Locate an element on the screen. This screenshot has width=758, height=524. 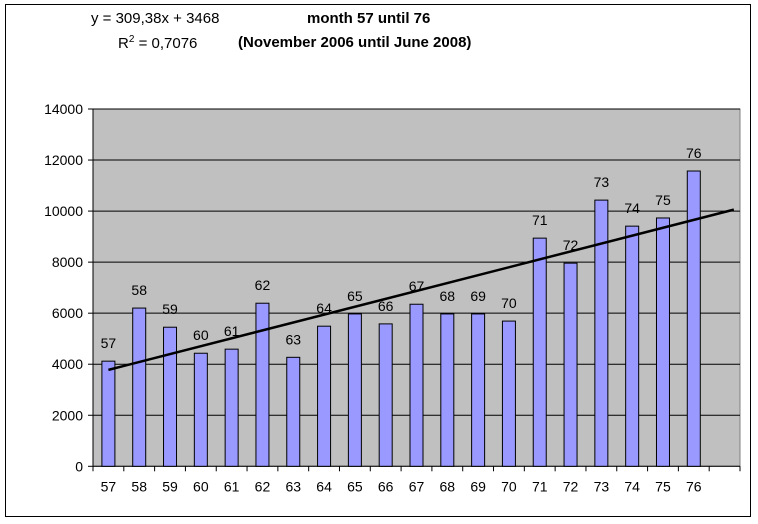
x-tick-label: 60 is located at coordinates (201, 486).